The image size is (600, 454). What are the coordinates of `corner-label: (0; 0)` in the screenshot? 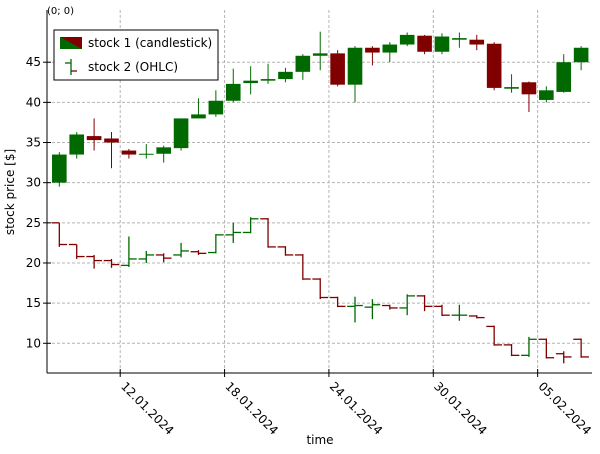 It's located at (60, 11).